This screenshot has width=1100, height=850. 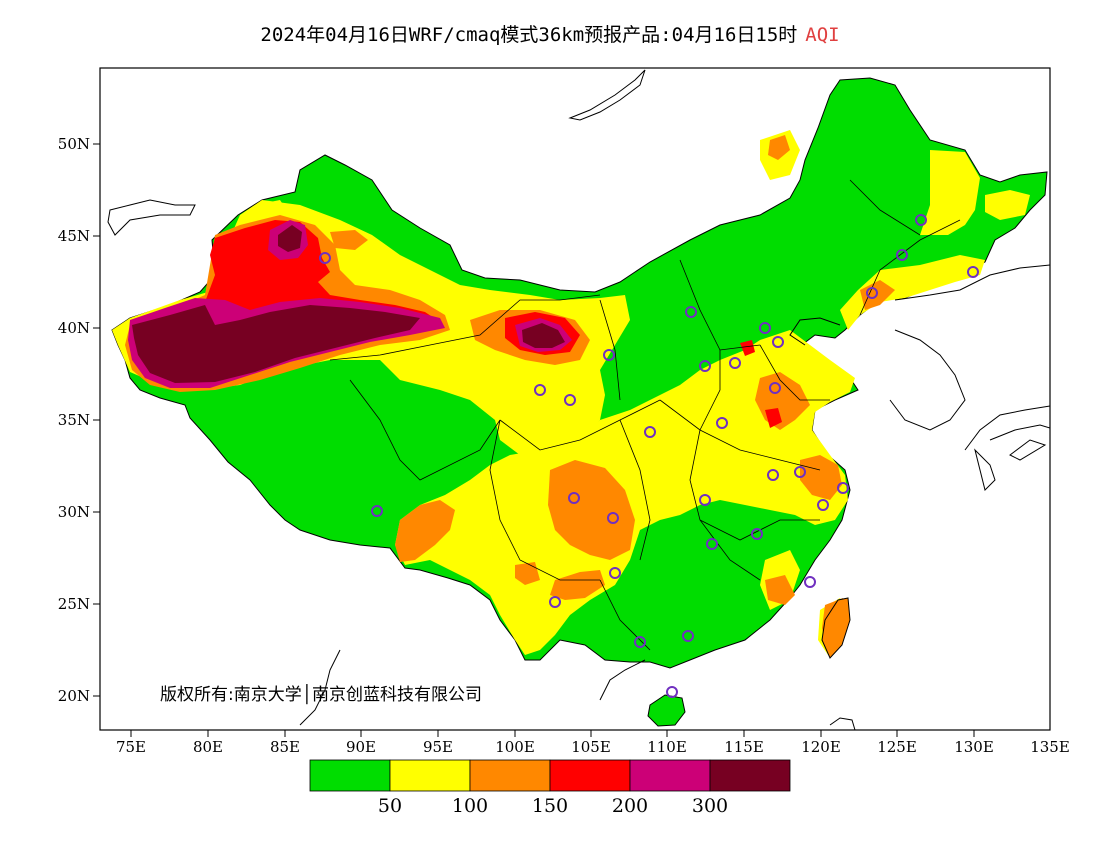 What do you see at coordinates (321, 695) in the screenshot?
I see `copyright-notice: 版权所有:南京大学│南京创蓝科技有限公司` at bounding box center [321, 695].